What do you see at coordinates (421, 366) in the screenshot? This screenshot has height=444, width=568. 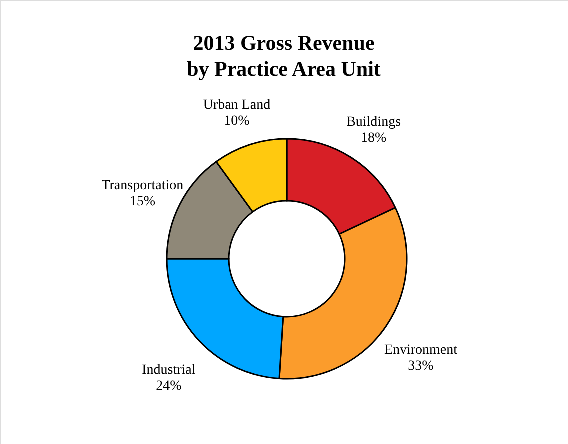 I see `data-label: 33%` at bounding box center [421, 366].